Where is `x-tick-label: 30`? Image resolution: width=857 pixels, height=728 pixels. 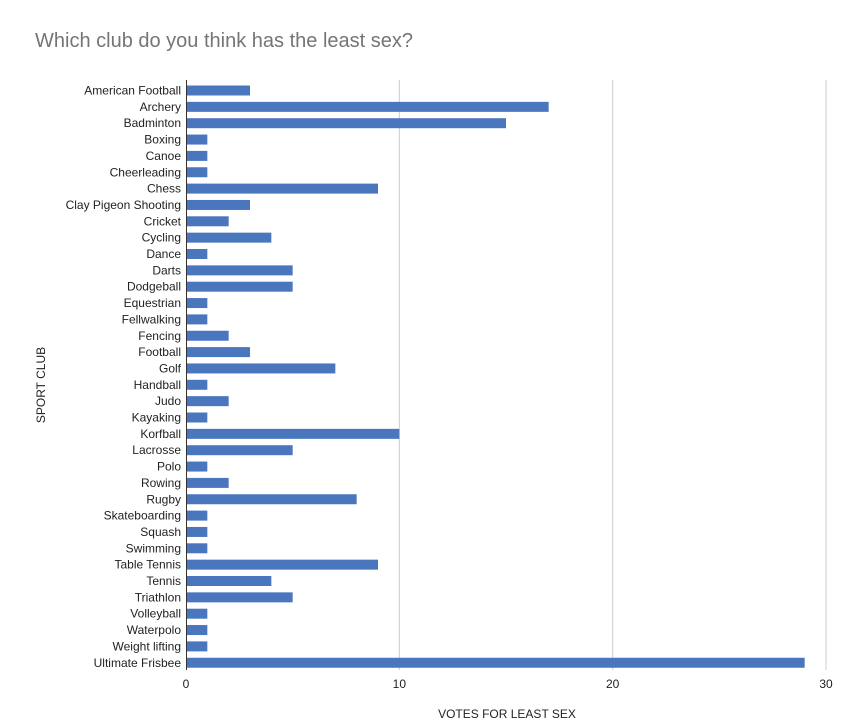 x-tick-label: 30 is located at coordinates (826, 684).